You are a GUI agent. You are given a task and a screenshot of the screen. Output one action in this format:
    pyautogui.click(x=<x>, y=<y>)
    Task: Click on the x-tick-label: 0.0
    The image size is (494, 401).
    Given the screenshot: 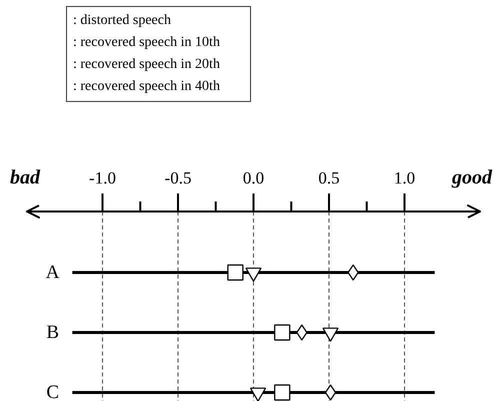 What is the action you would take?
    pyautogui.click(x=253, y=178)
    